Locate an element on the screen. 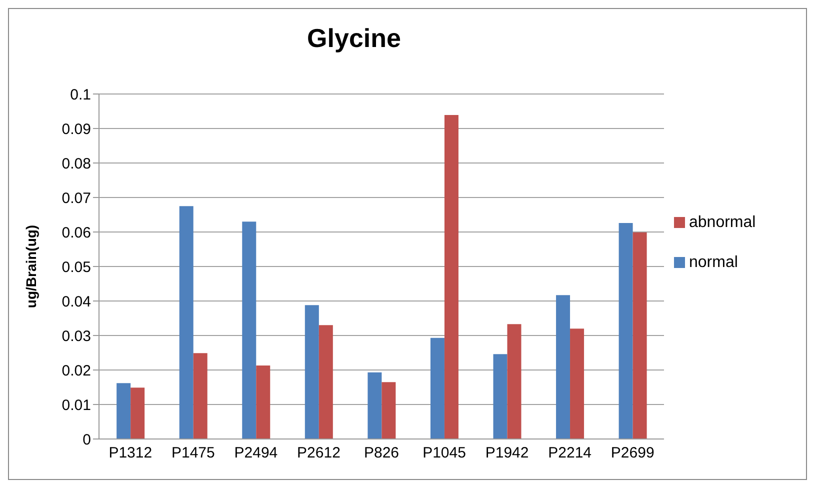  x-tick-label: P826 is located at coordinates (382, 453).